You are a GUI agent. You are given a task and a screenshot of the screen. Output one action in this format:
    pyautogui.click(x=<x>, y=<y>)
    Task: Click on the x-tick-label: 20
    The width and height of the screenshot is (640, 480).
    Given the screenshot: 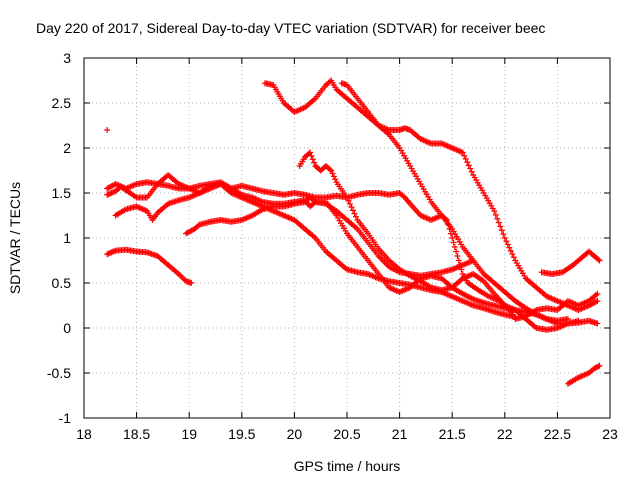 What is the action you would take?
    pyautogui.click(x=295, y=434)
    